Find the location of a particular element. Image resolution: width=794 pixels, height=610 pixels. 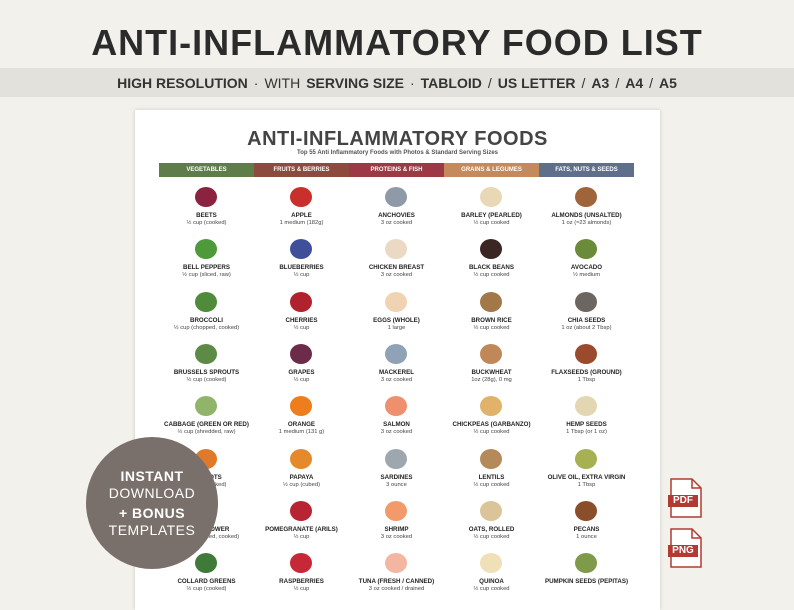

serving-size: 3 oz cooked / drained is located at coordinates (396, 589).